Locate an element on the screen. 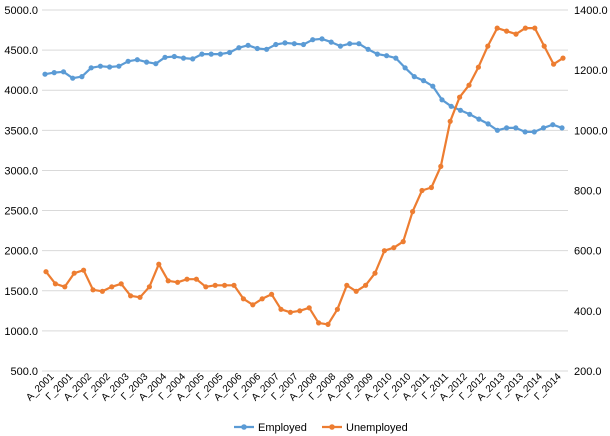  y-left-tick-label: 2500.0 is located at coordinates (21, 212).